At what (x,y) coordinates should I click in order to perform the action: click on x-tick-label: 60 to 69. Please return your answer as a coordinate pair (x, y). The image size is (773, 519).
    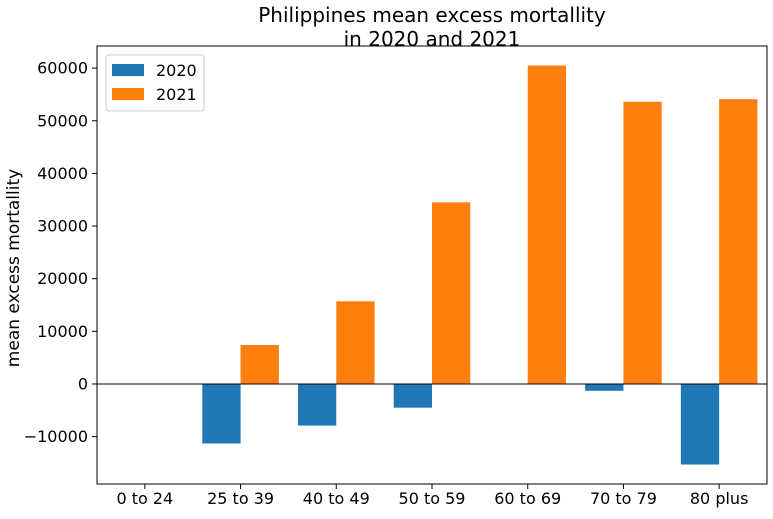
    Looking at the image, I should click on (527, 498).